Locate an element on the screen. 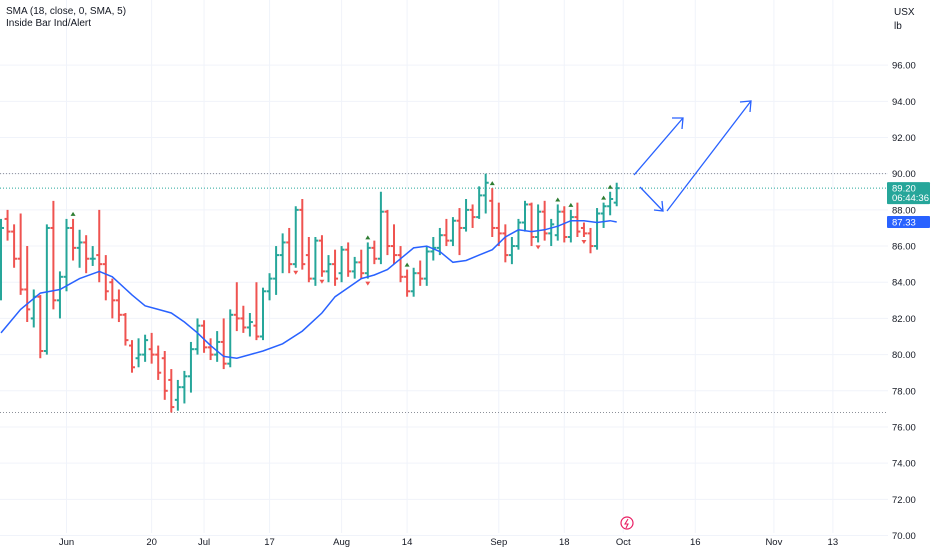  time-tick-label: Sep is located at coordinates (498, 542).